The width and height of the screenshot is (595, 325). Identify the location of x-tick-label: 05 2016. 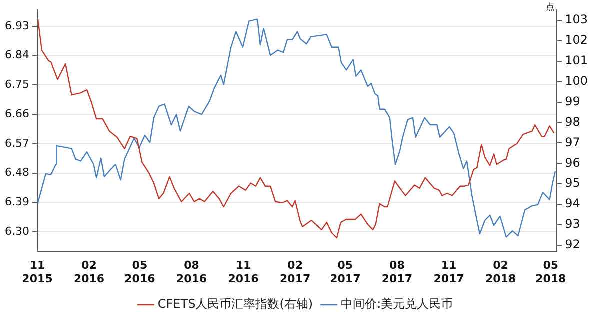
(140, 272).